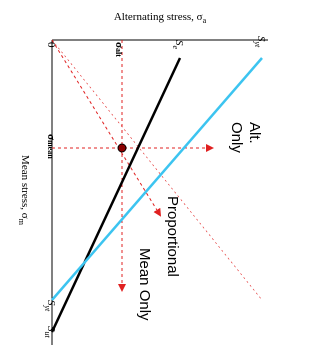  I want to click on origin-label: 0, so click(51, 45).